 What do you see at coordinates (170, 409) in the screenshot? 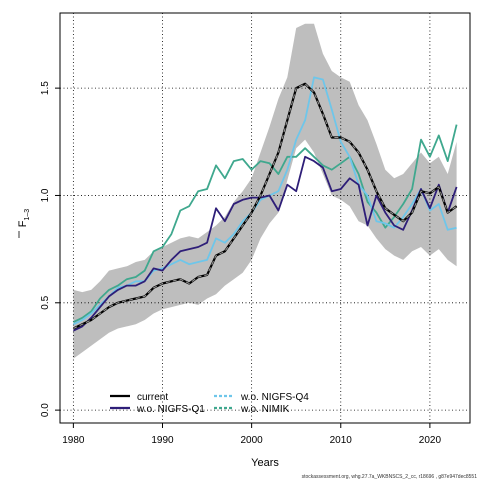
I see `legend-label-w-o-nigfs-q1: w.o. NIGFS-Q1` at bounding box center [170, 409].